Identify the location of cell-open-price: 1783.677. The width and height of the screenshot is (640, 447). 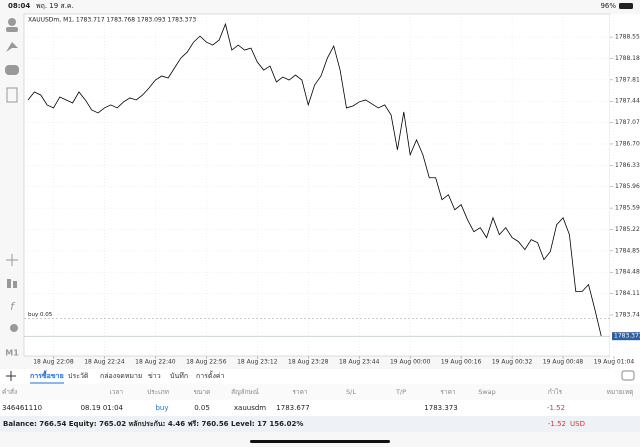
(292, 408).